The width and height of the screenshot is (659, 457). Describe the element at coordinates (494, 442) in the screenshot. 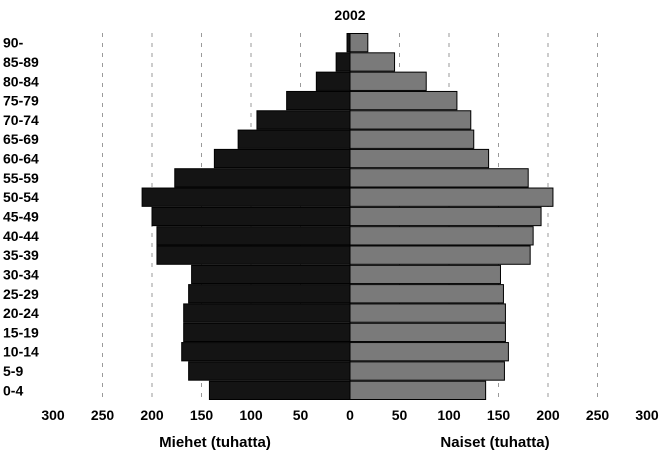

I see `x-axis-label-women: Naiset (tuhatta)` at that location.